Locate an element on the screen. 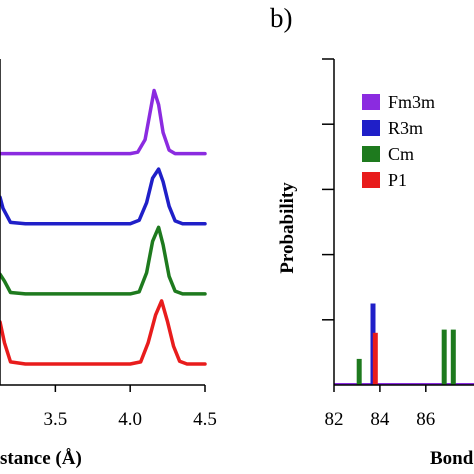  legend-swatch-cm is located at coordinates (371, 154).